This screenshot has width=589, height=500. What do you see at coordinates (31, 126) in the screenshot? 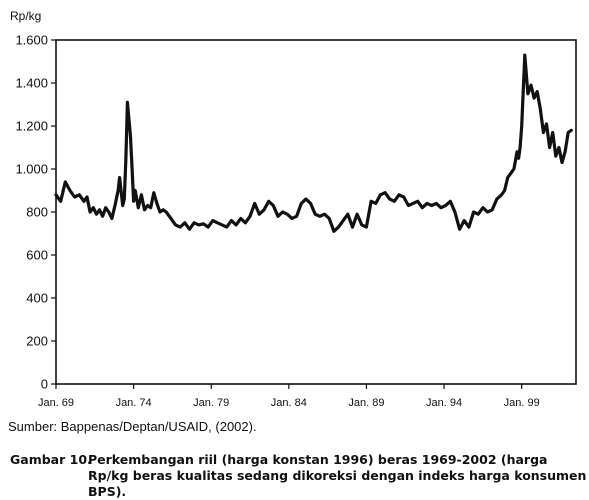
I see `y-tick-label: 1.200` at bounding box center [31, 126].